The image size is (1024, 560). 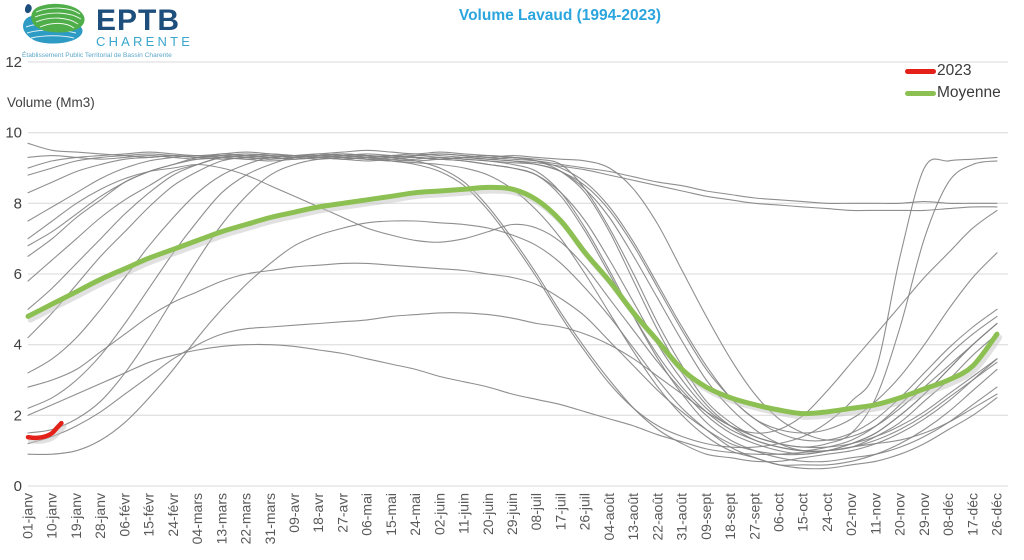 What do you see at coordinates (18, 415) in the screenshot?
I see `svg-text: 2` at bounding box center [18, 415].